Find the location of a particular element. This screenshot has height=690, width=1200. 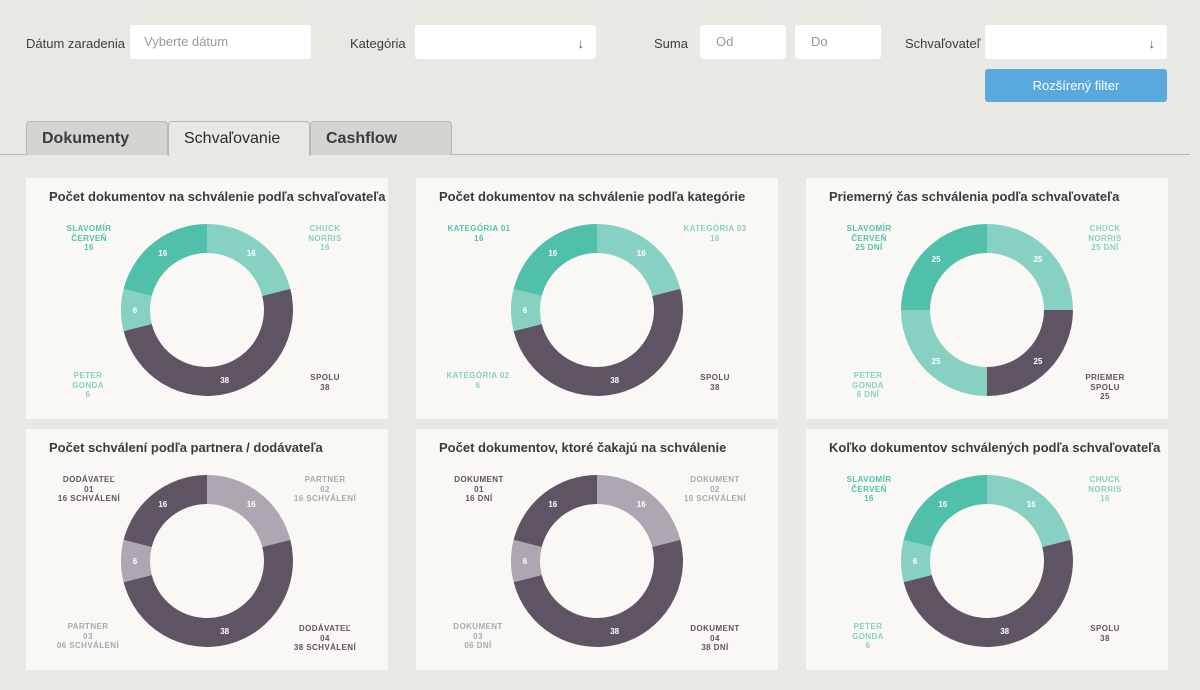

tab-documents: Dokumenty is located at coordinates (97, 138).